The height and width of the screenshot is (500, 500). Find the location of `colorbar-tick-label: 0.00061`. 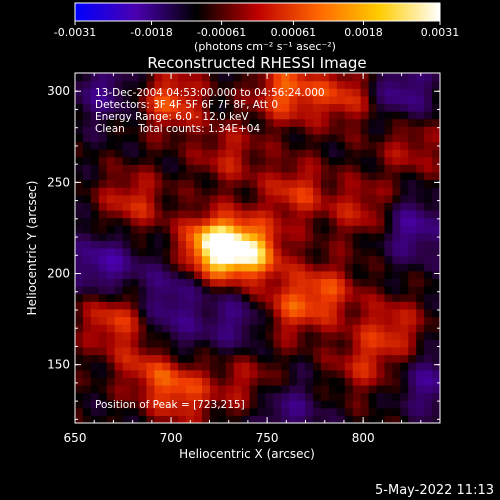

colorbar-tick-label: 0.00061 is located at coordinates (294, 32).